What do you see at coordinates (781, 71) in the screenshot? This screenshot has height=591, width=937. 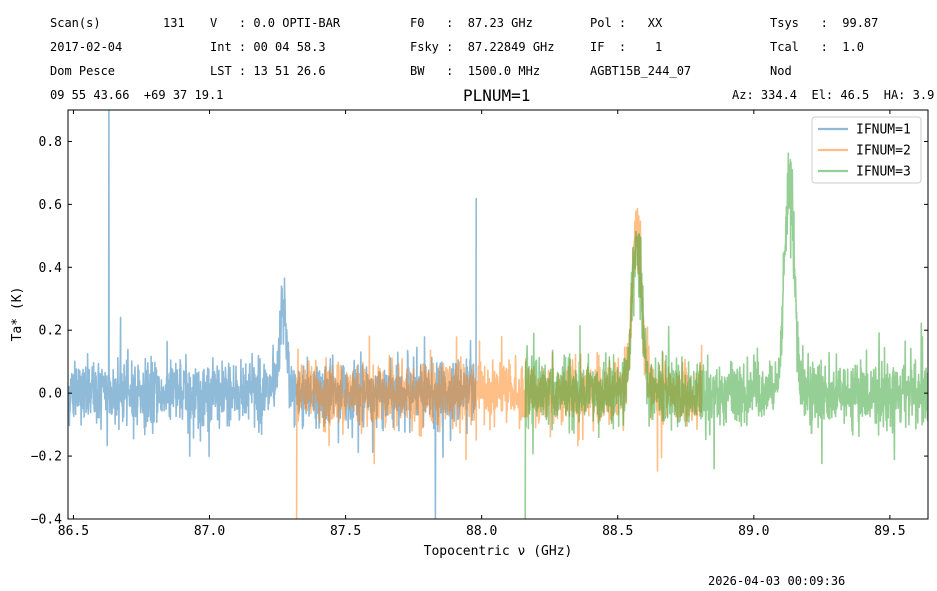 I see `header-procedure: Nod` at bounding box center [781, 71].